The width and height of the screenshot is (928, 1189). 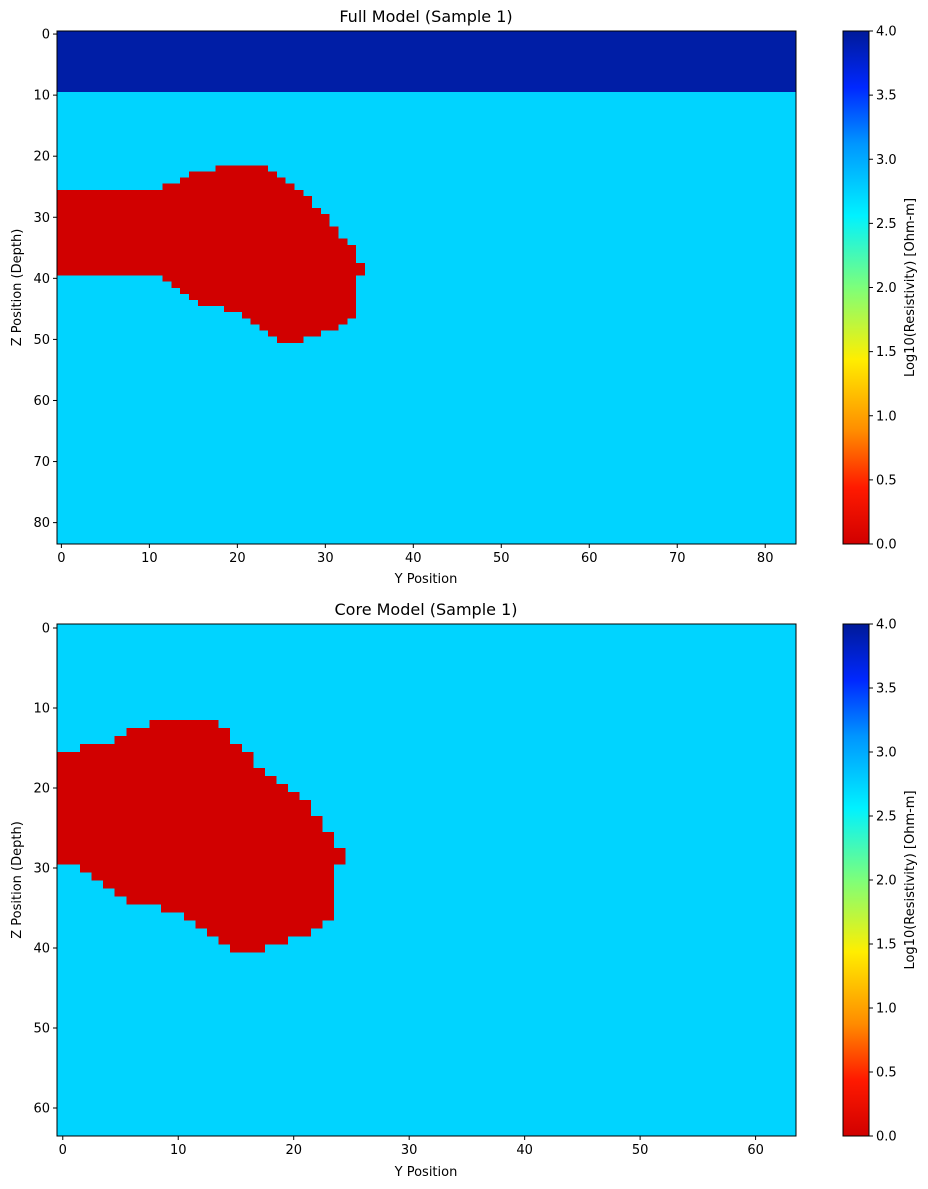 What do you see at coordinates (765, 558) in the screenshot?
I see `full-model-x-tick-label: 80` at bounding box center [765, 558].